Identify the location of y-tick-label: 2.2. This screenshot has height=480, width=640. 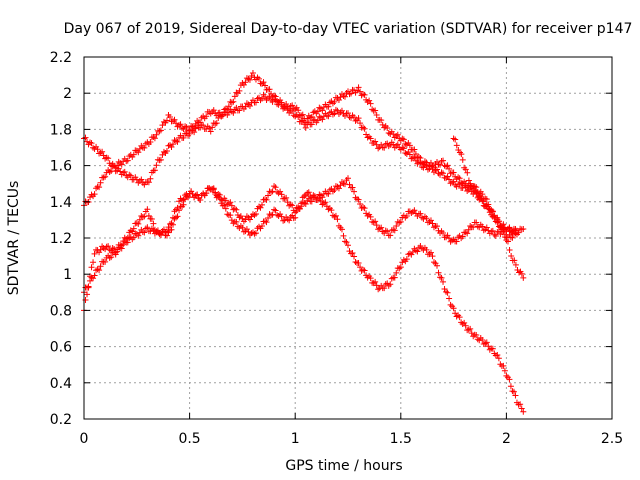
(61, 58).